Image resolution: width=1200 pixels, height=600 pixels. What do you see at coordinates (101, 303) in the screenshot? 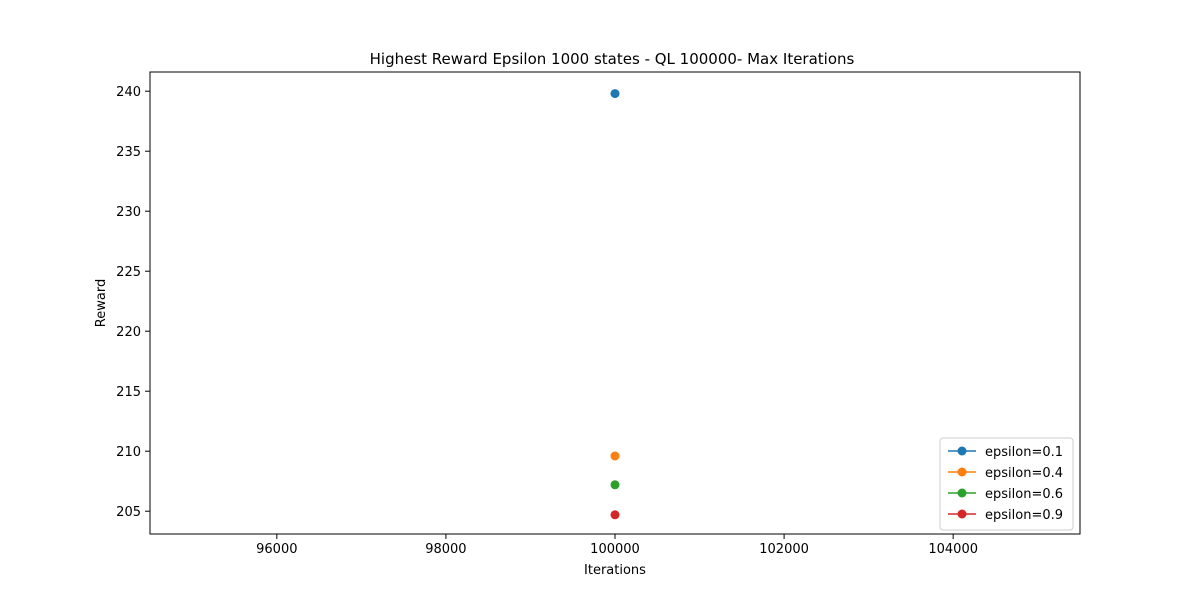
I see `y-axis-label: Reward` at bounding box center [101, 303].